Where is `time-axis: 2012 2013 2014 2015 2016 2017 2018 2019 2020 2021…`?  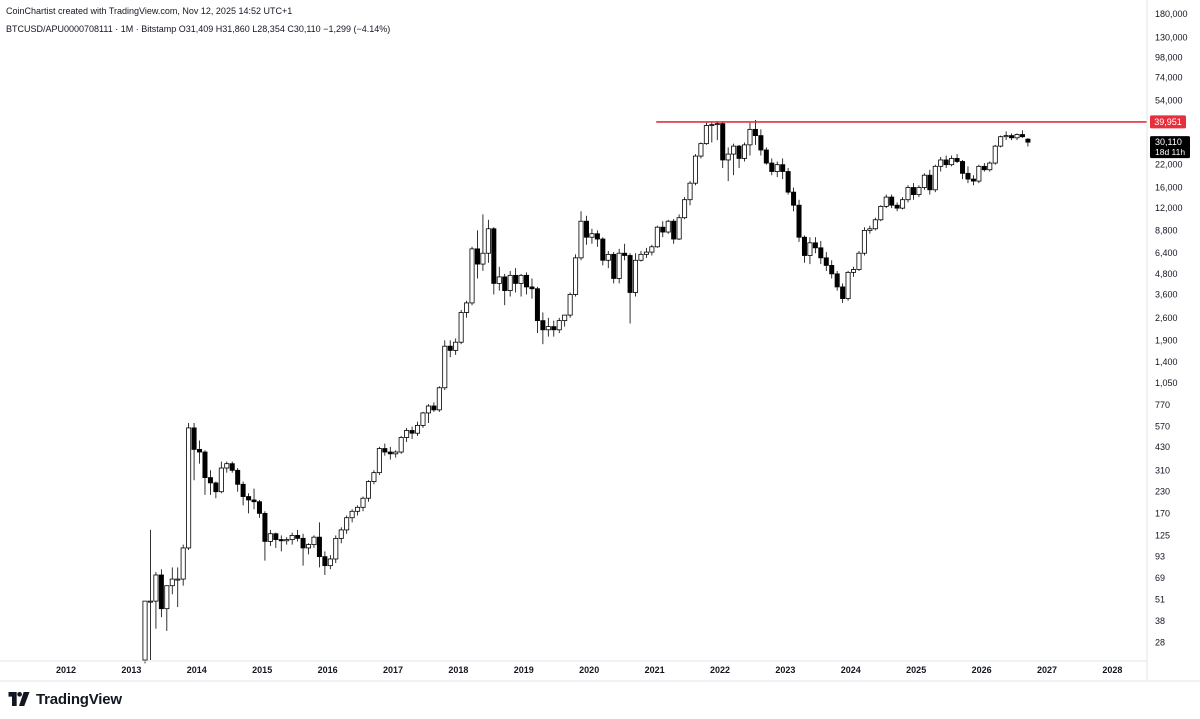
time-axis: 2012 2013 2014 2015 2016 2017 2018 2019 2020 2021… is located at coordinates (600, 671).